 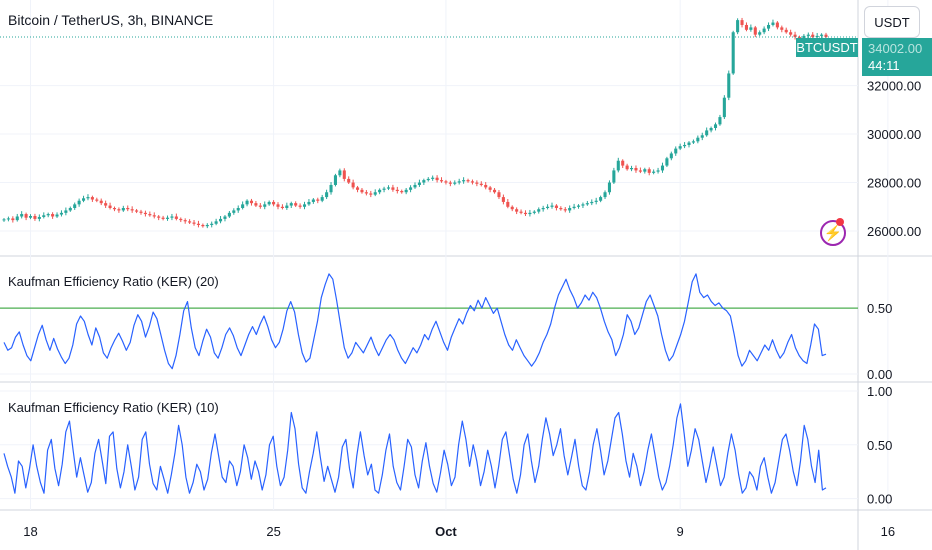 I want to click on lightning-bolt-icon: ⚡, so click(x=833, y=233).